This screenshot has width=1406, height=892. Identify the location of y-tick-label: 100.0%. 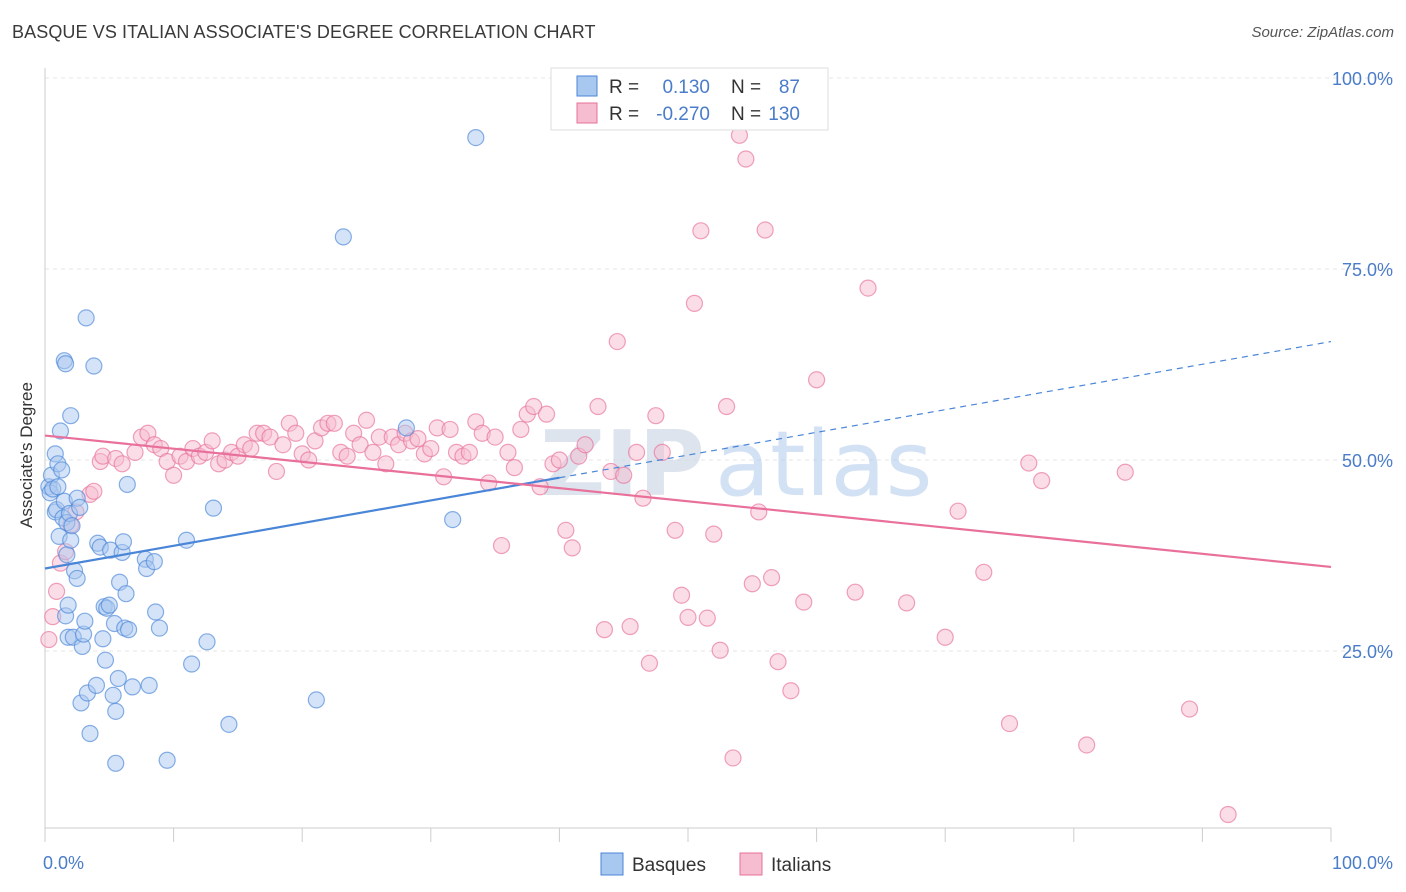
(1362, 79).